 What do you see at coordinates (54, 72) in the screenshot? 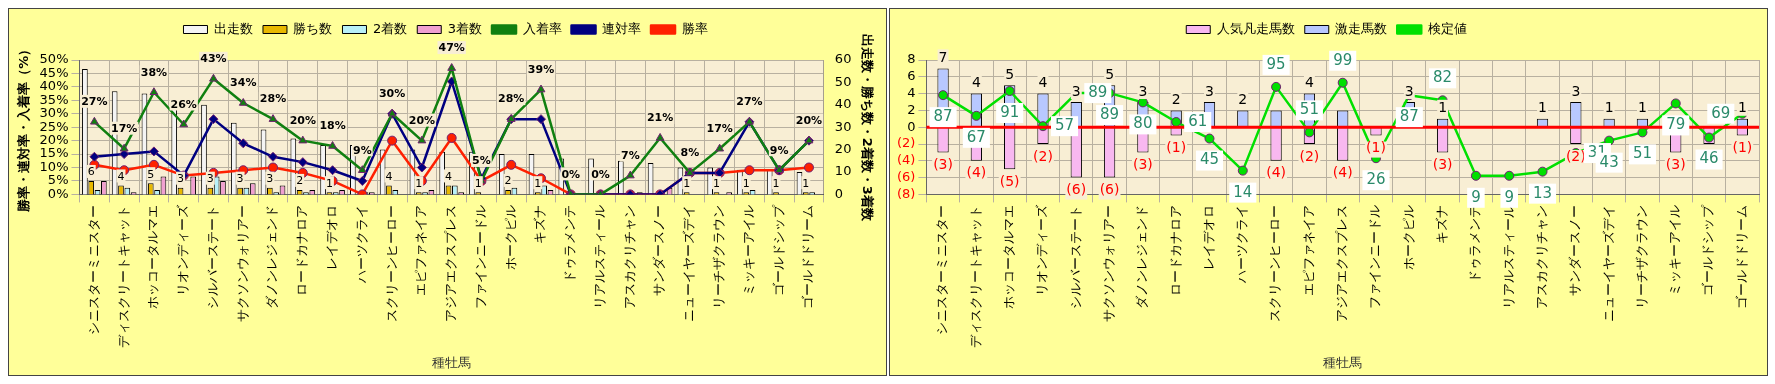
I see `y-tick-label: 45%` at bounding box center [54, 72].